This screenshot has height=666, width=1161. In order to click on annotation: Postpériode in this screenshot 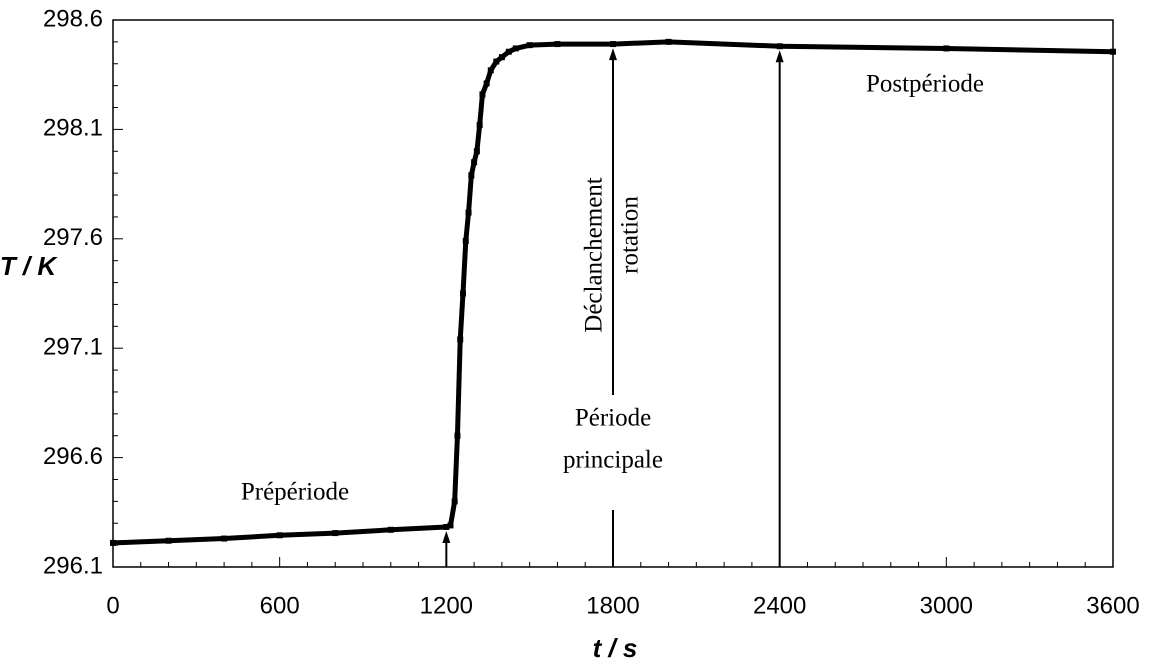, I will do `click(925, 84)`.